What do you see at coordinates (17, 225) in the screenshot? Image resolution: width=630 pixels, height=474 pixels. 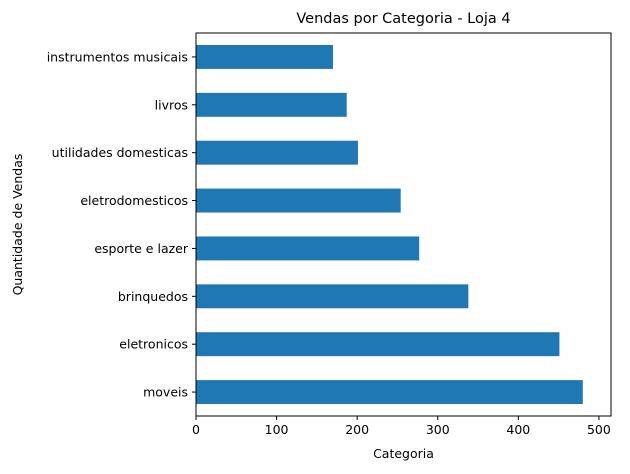 I see `y-axis-label: Quantidade de Vendas` at bounding box center [17, 225].